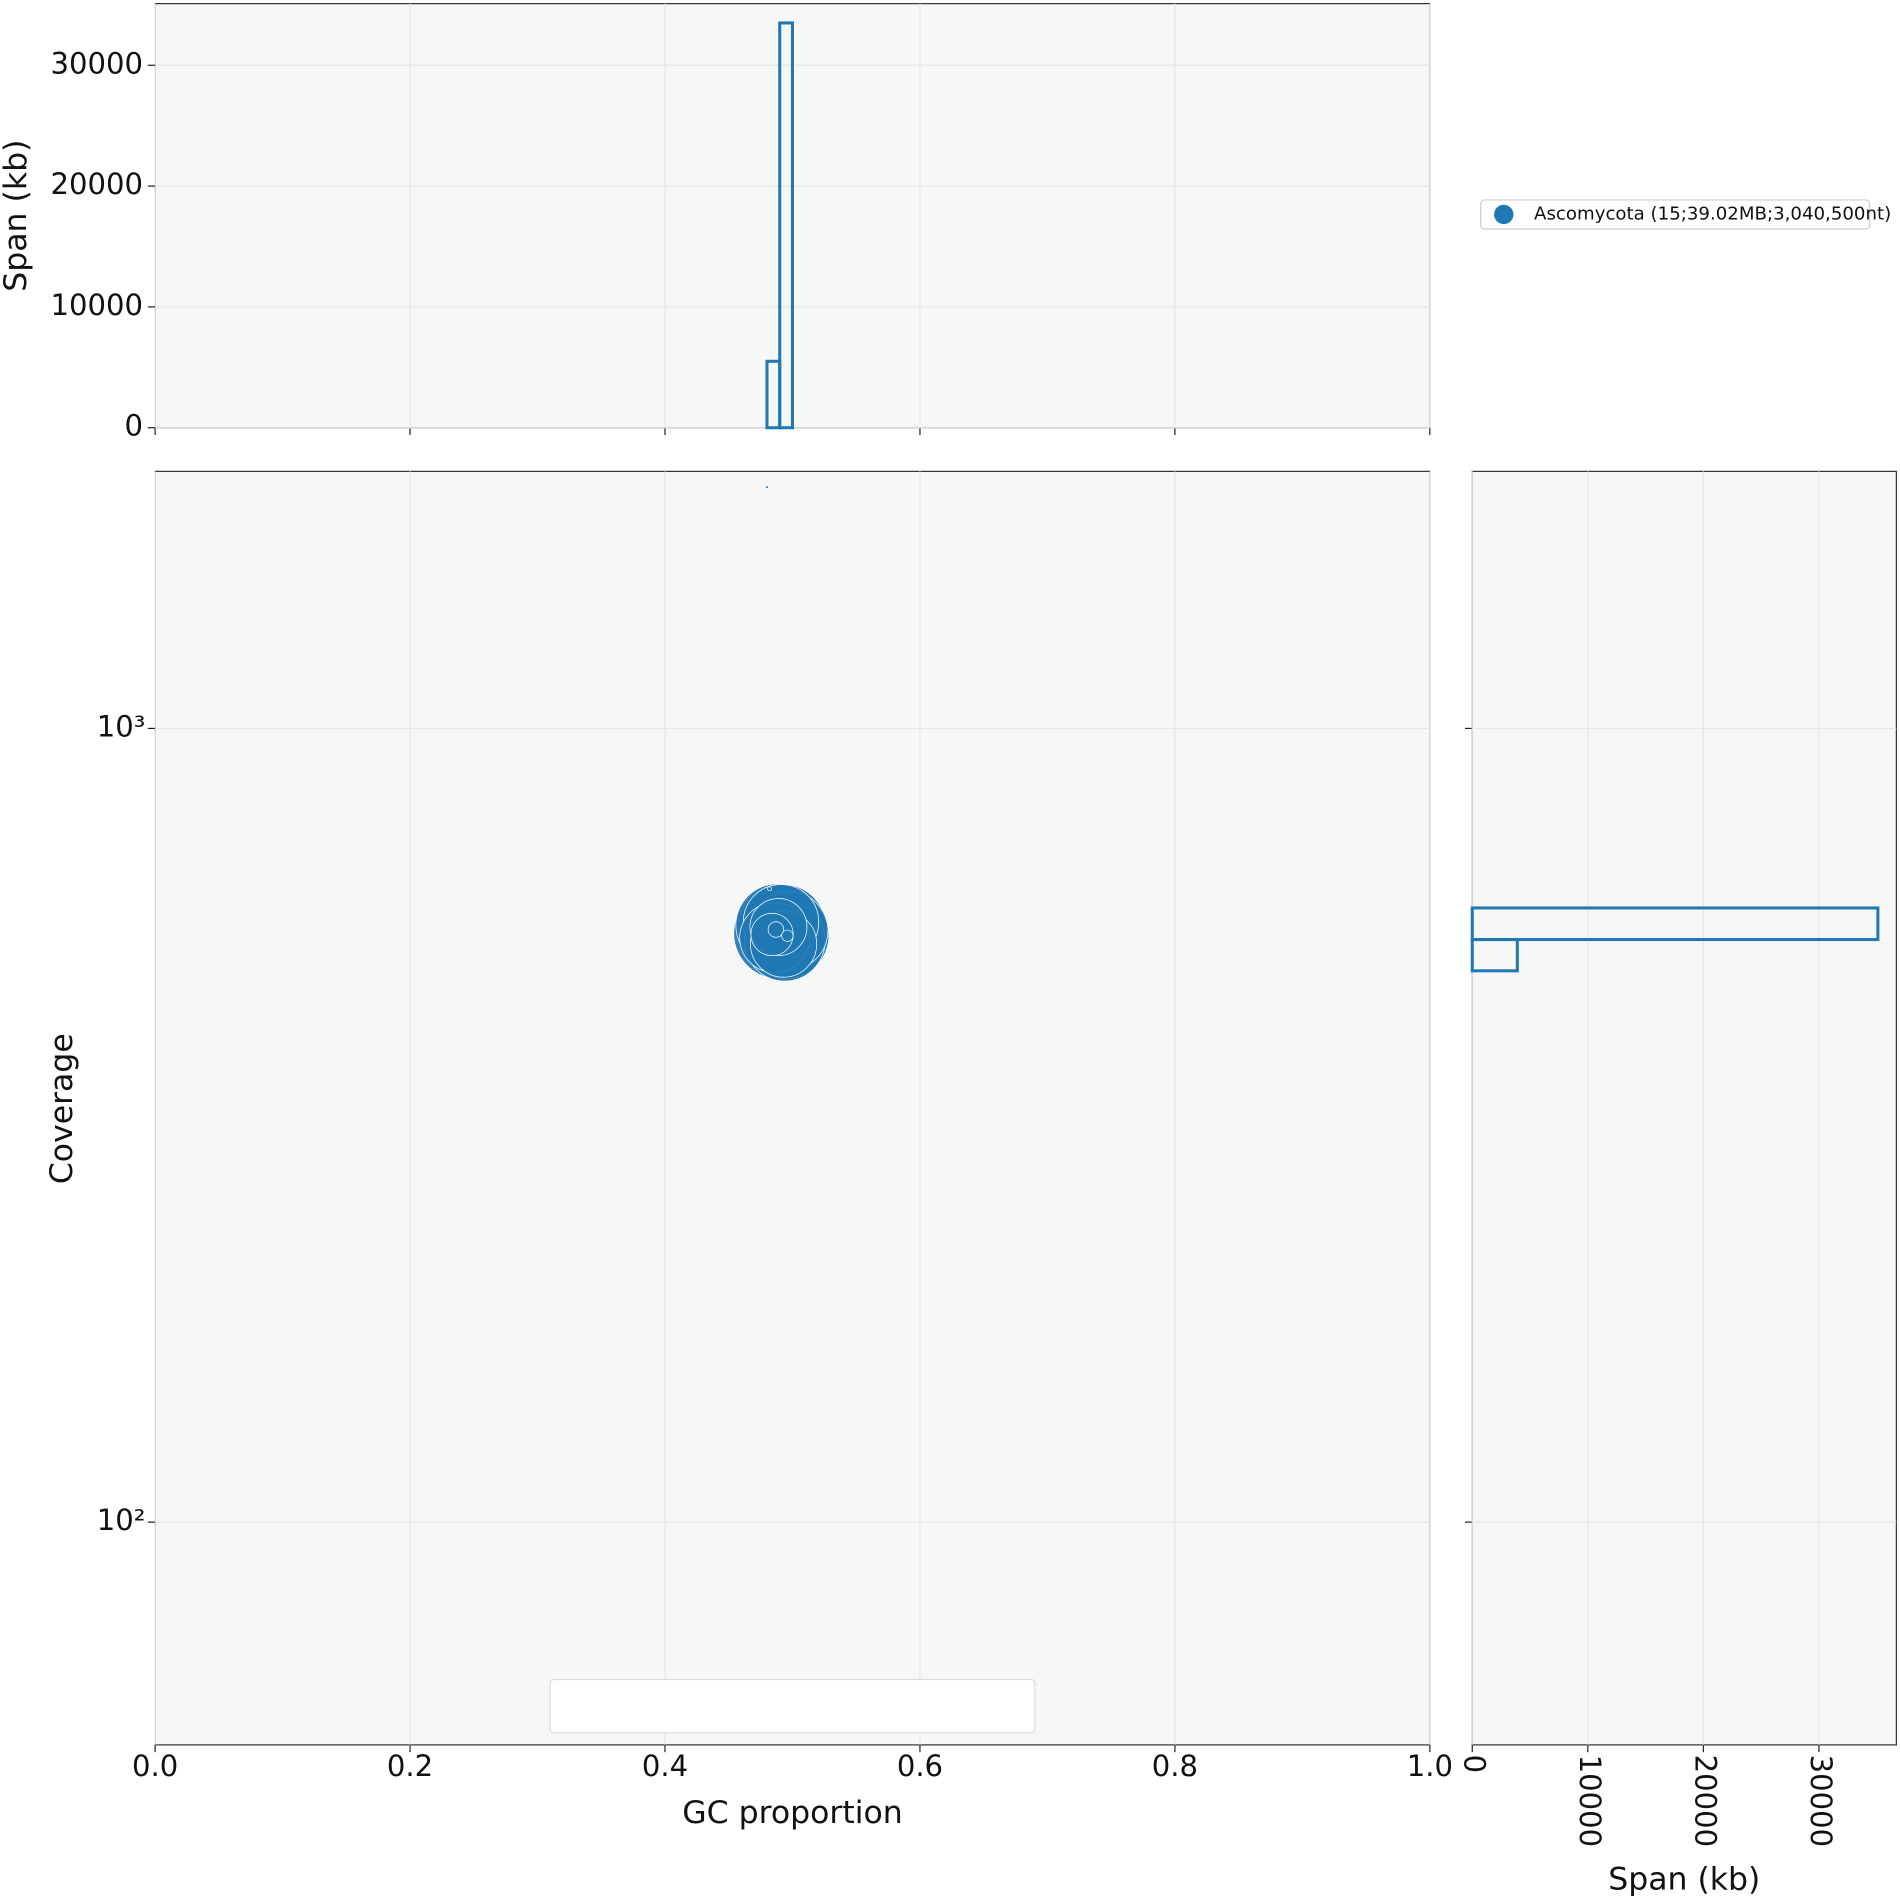 Image resolution: width=1900 pixels, height=1900 pixels. I want to click on y-axis-label: Coverage, so click(62, 1108).